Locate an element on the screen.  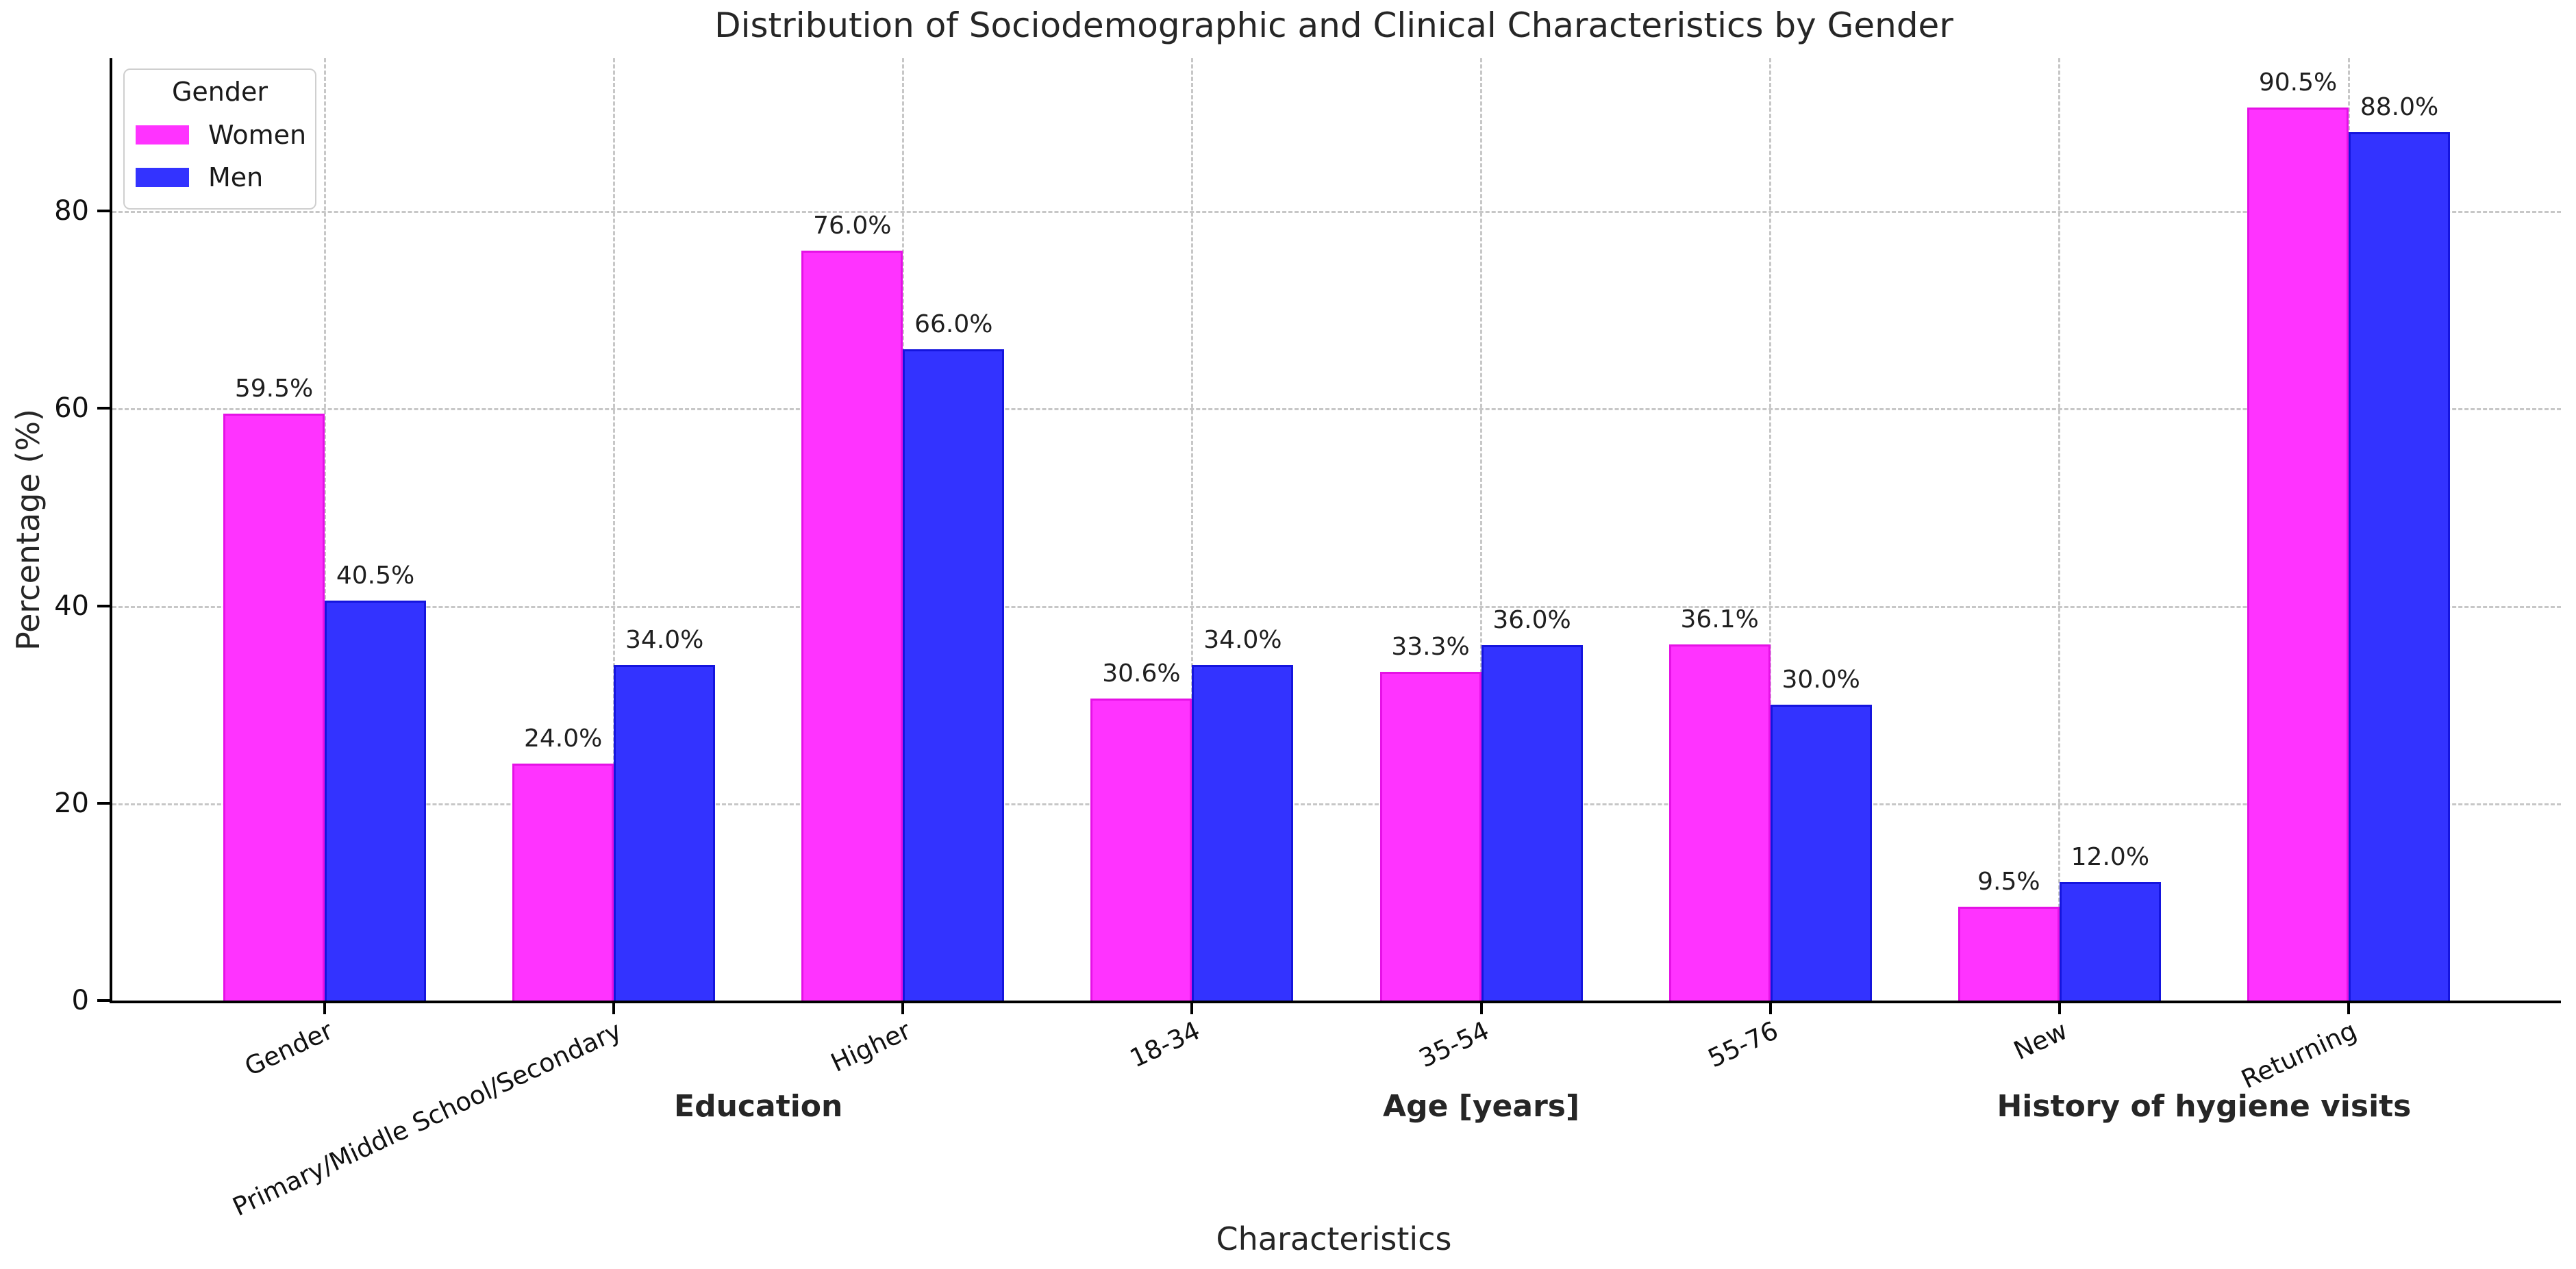
y-tick-label-60: 60 is located at coordinates (71, 409).